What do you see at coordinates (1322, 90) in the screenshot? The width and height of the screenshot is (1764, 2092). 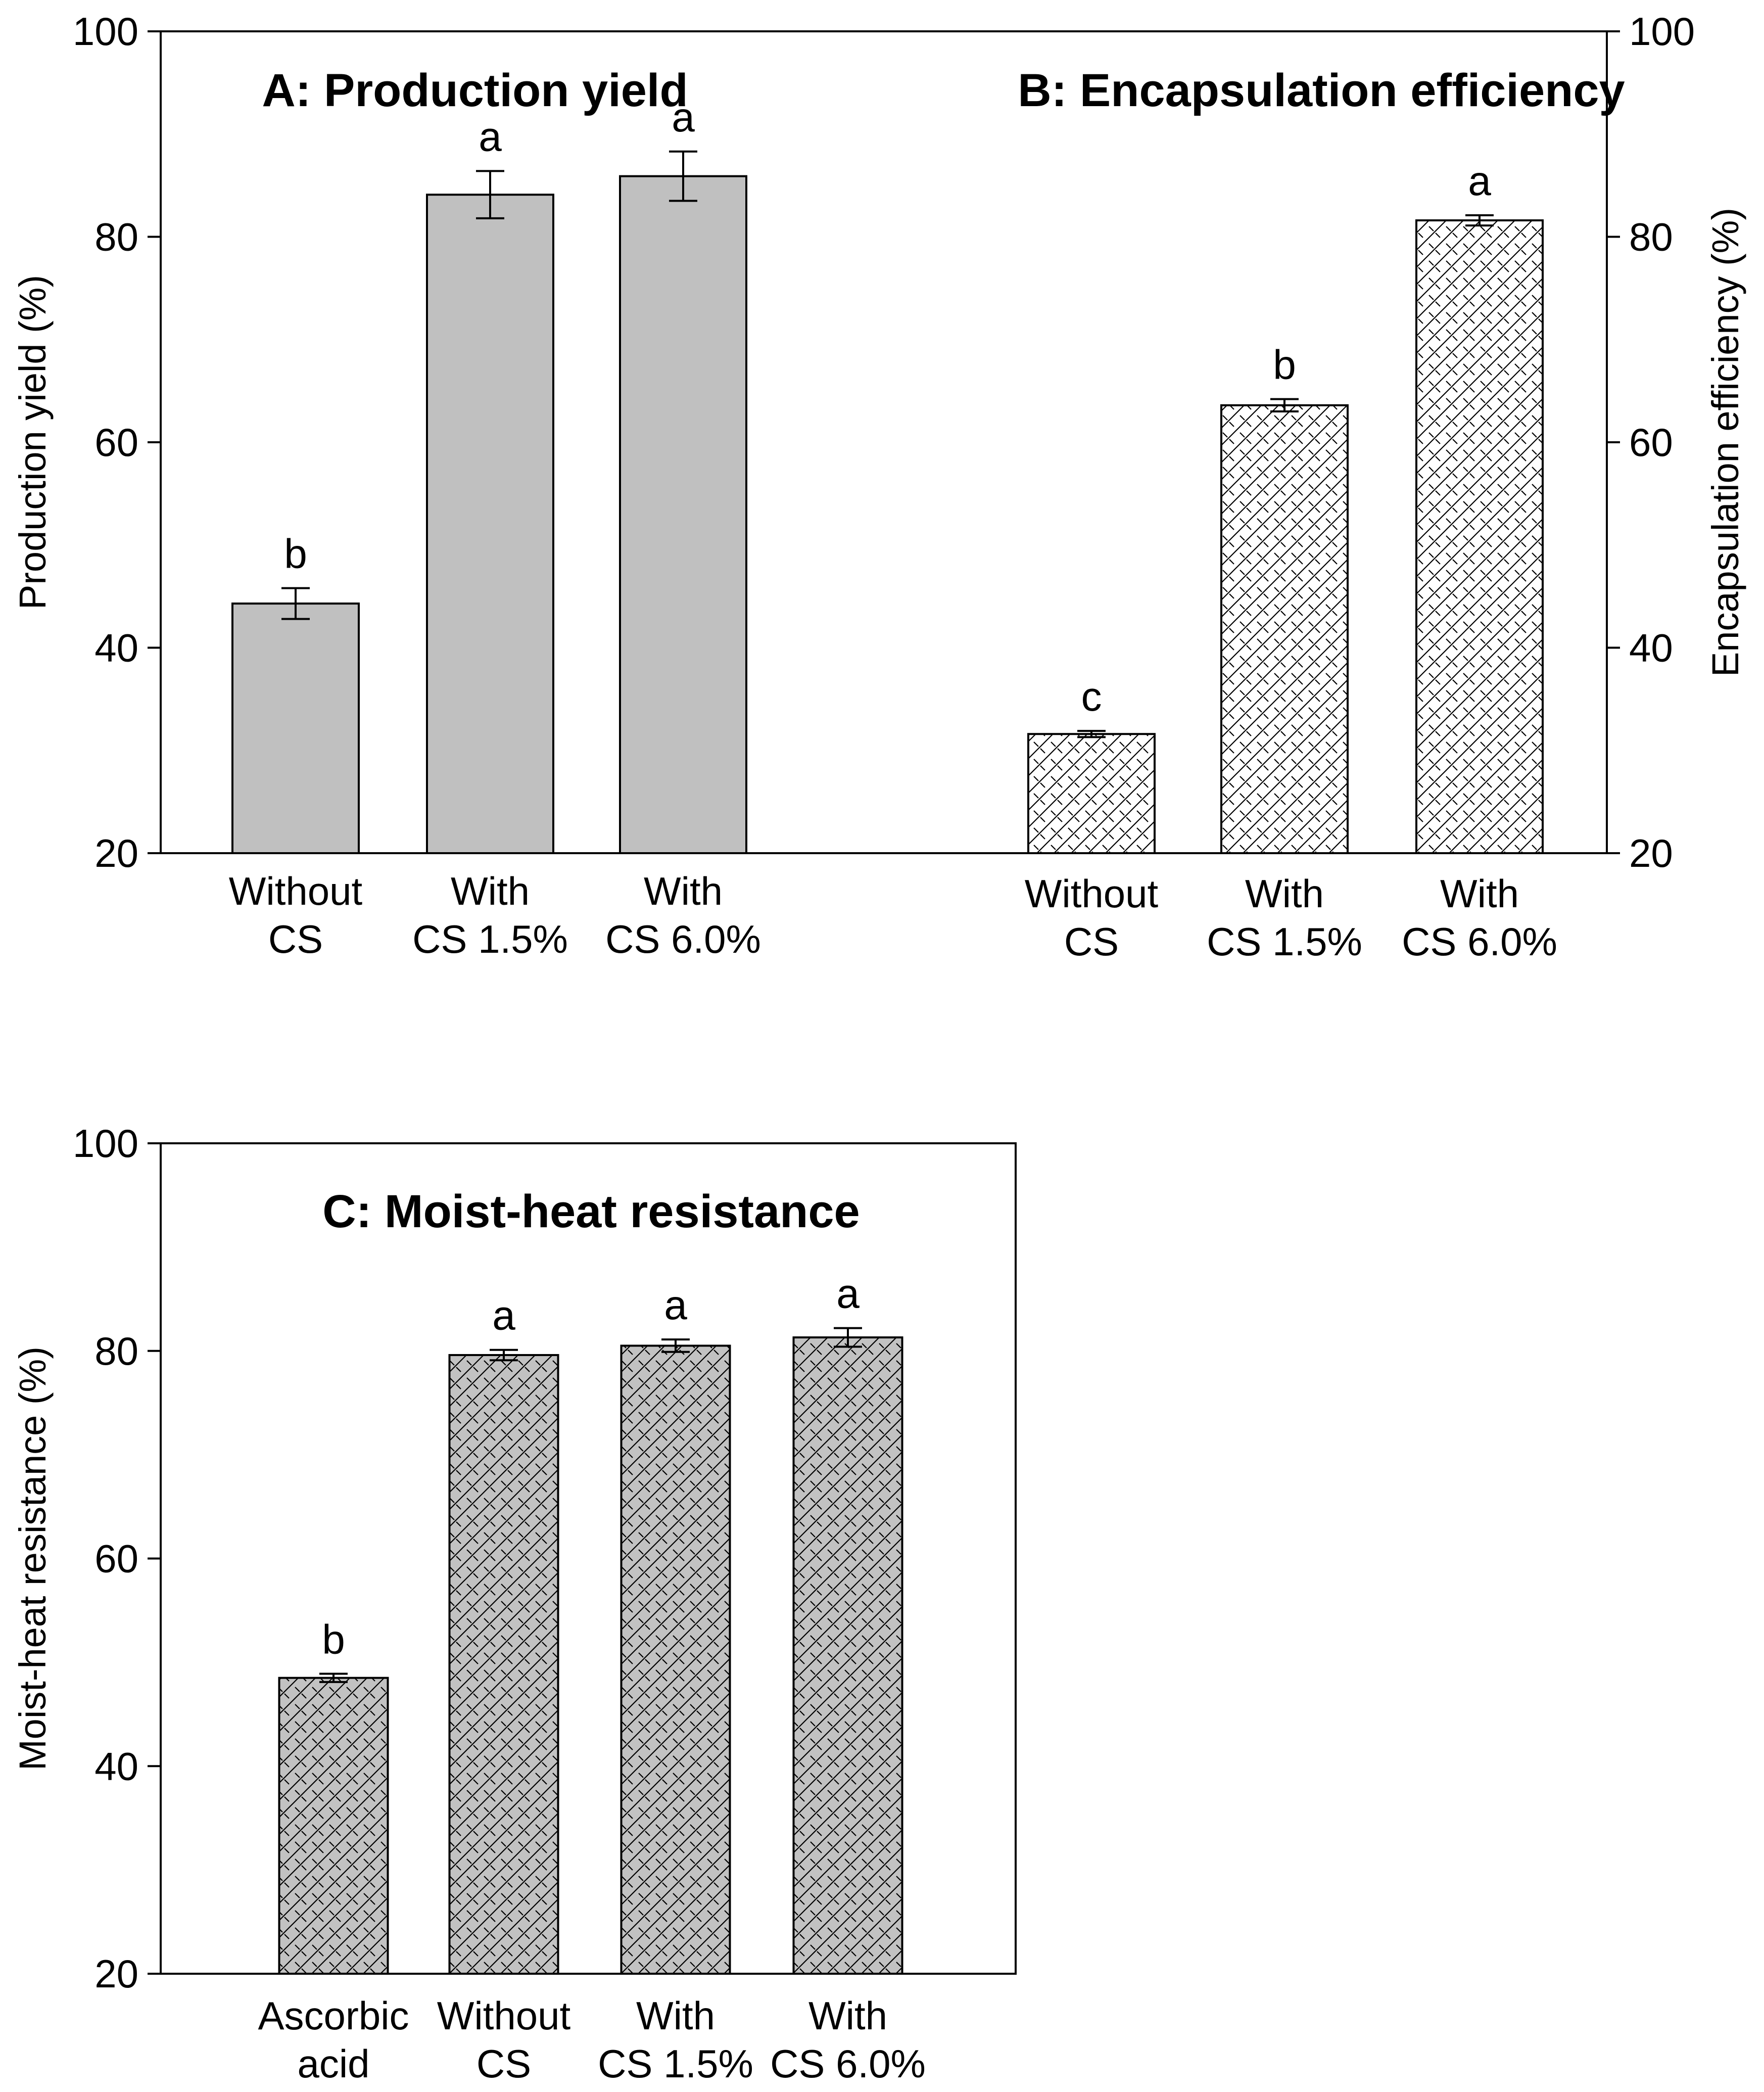 I see `panel-title: B: Encapsulation efficiency` at bounding box center [1322, 90].